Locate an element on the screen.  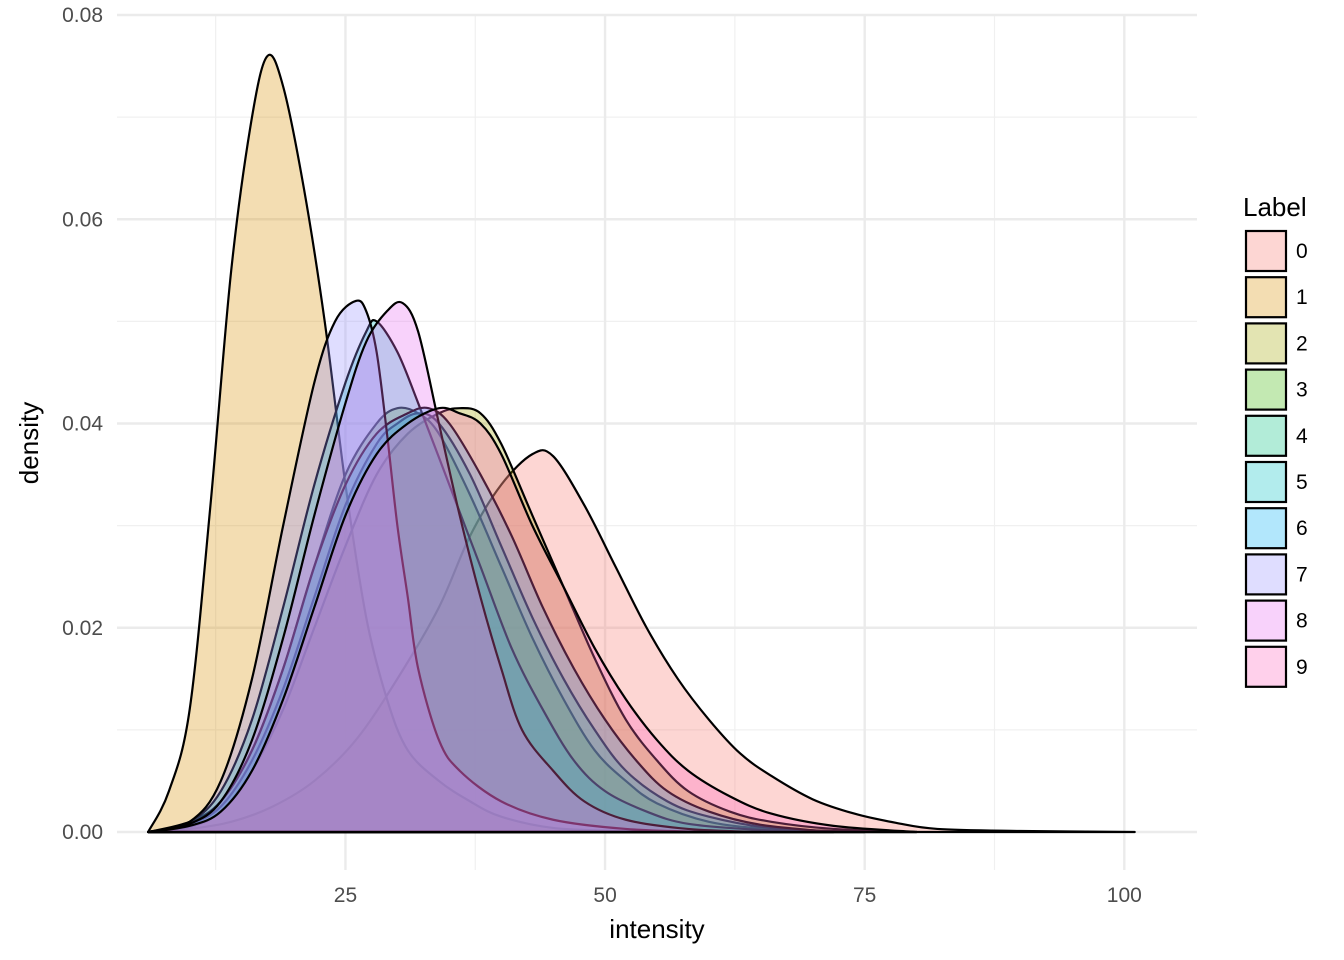
legend-label-4: 4 is located at coordinates (1302, 436).